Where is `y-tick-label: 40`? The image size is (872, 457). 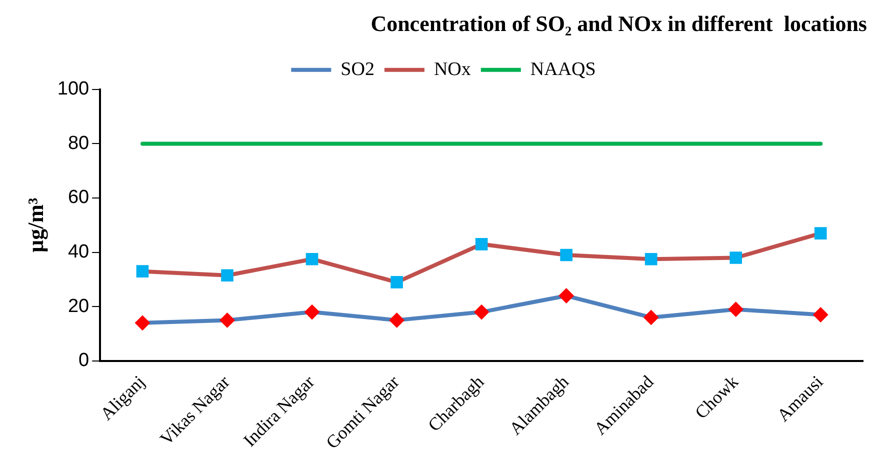
y-tick-label: 40 is located at coordinates (79, 252).